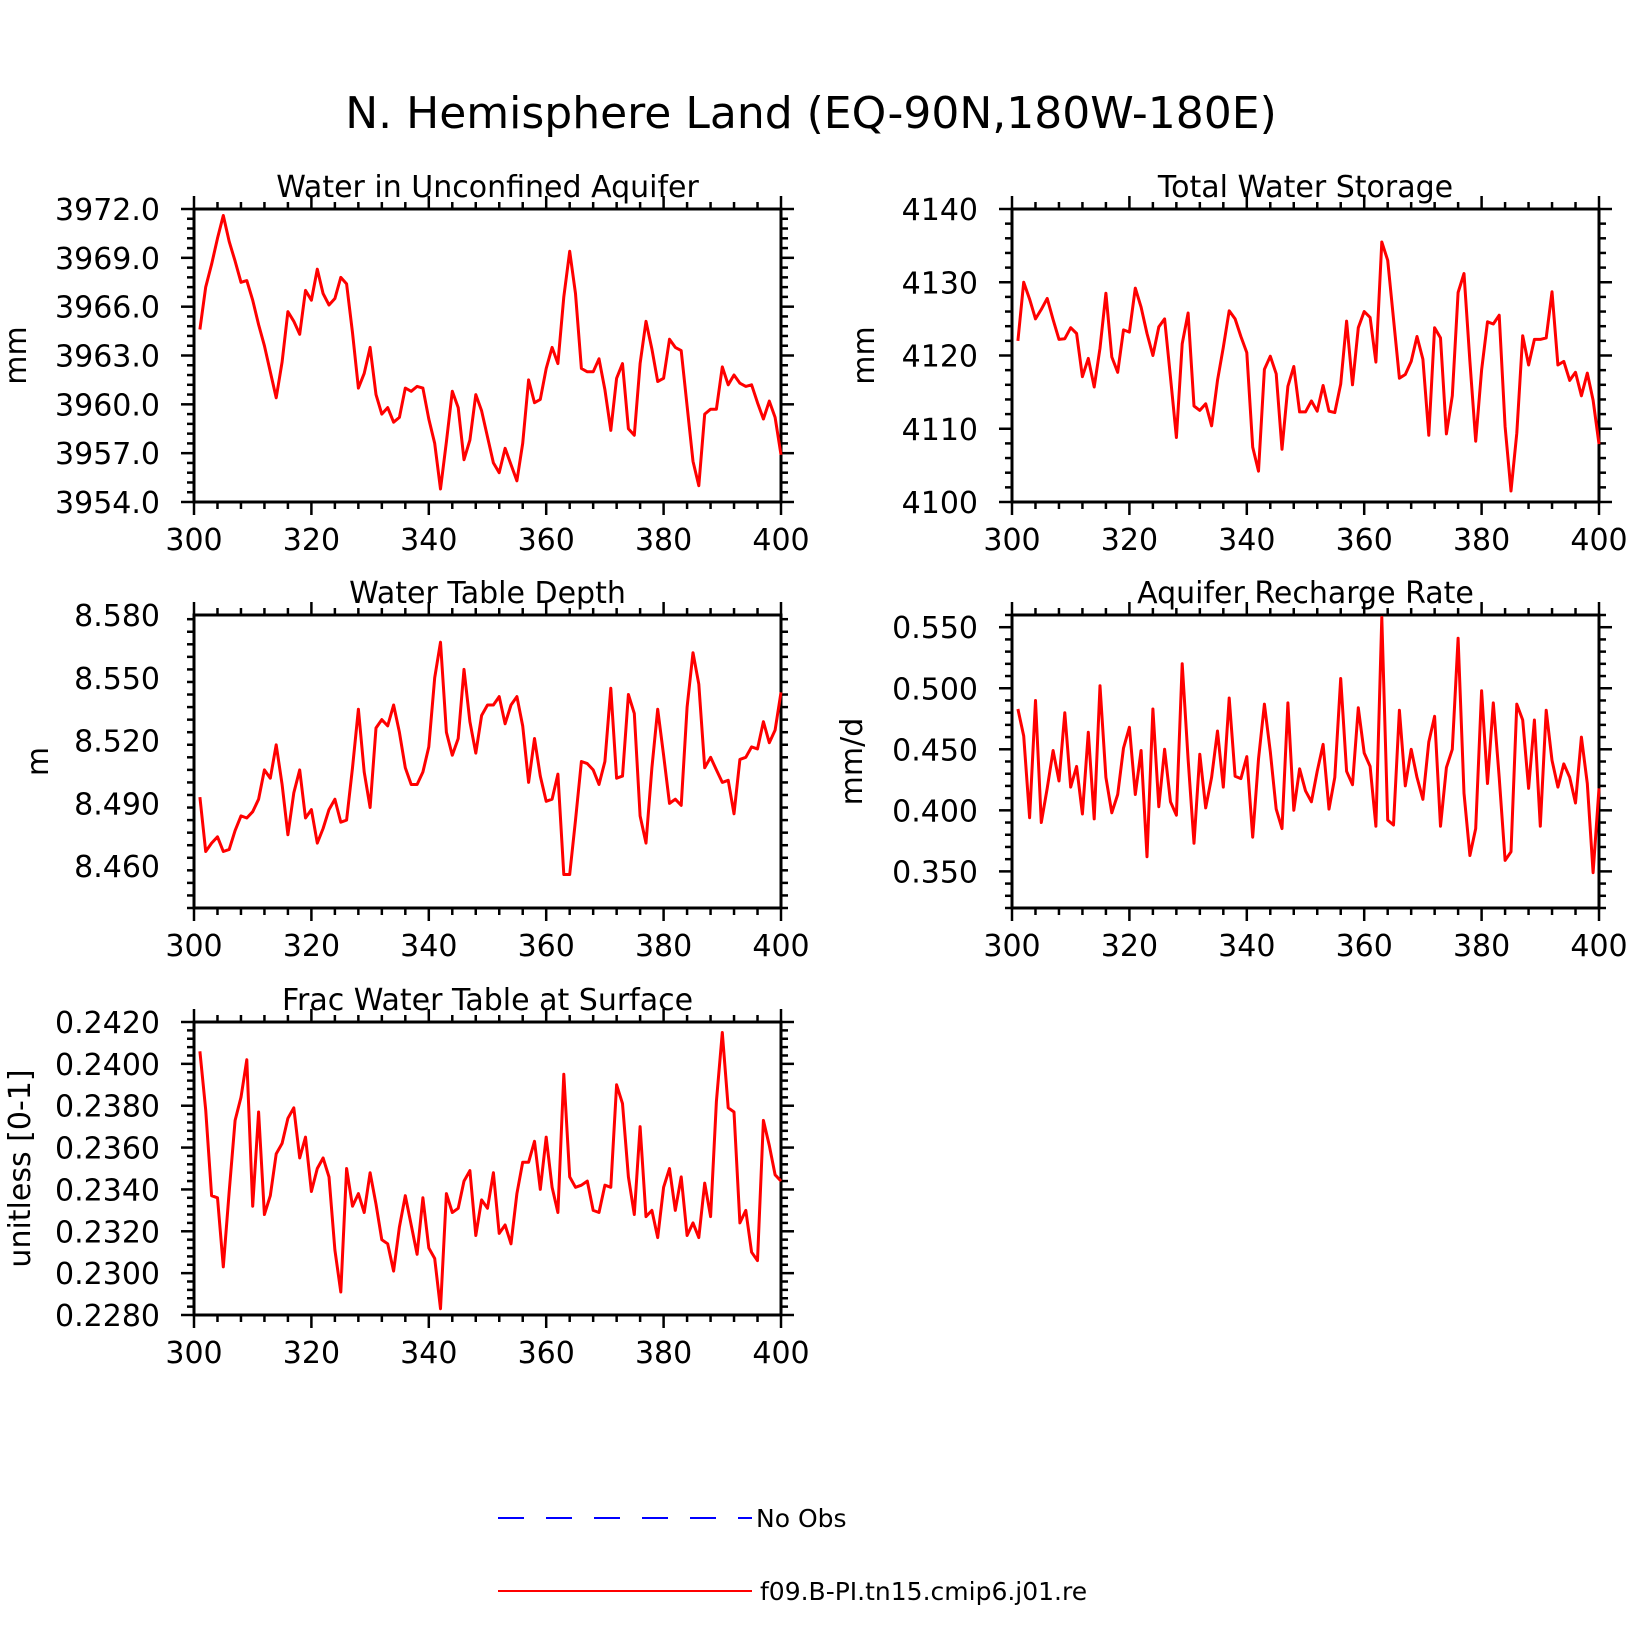  What do you see at coordinates (107, 259) in the screenshot?
I see `y-tick-label: 3969.0` at bounding box center [107, 259].